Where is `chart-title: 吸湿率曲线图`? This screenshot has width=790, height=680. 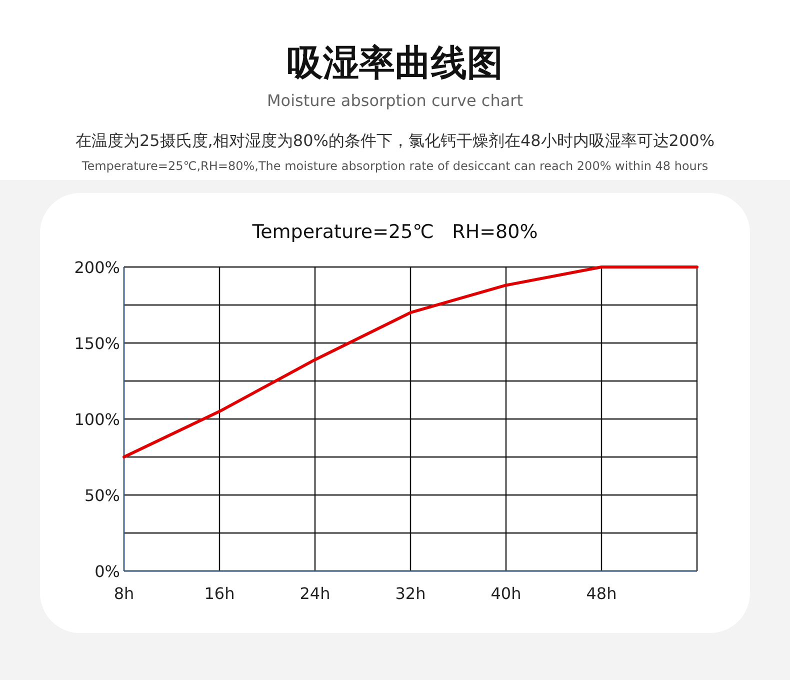
chart-title: 吸湿率曲线图 is located at coordinates (395, 63).